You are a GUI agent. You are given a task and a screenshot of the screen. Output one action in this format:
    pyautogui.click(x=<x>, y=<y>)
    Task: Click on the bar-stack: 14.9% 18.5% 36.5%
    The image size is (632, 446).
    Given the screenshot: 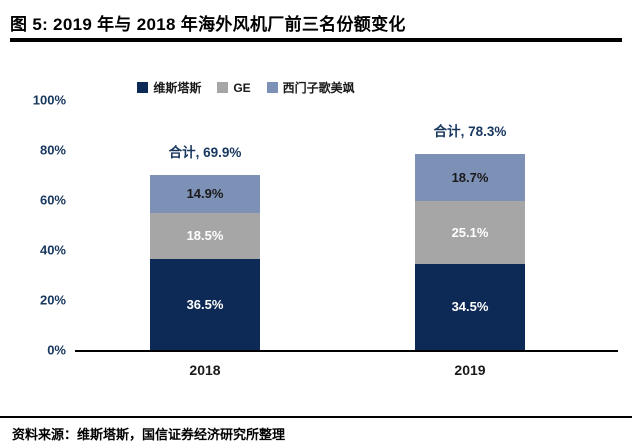 What is the action you would take?
    pyautogui.click(x=205, y=262)
    